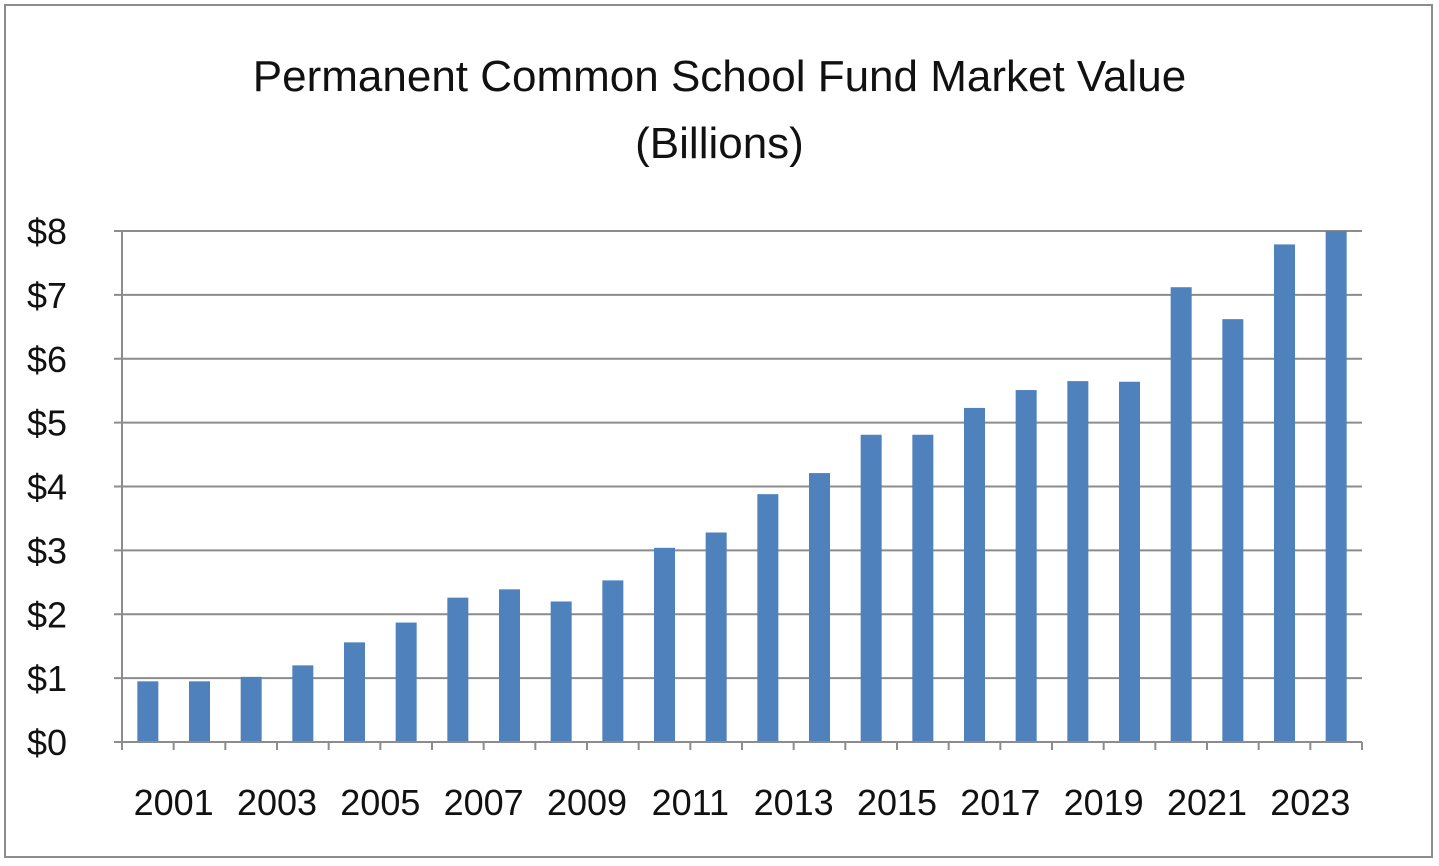 Image resolution: width=1439 pixels, height=866 pixels. I want to click on bar-2013, so click(768, 618).